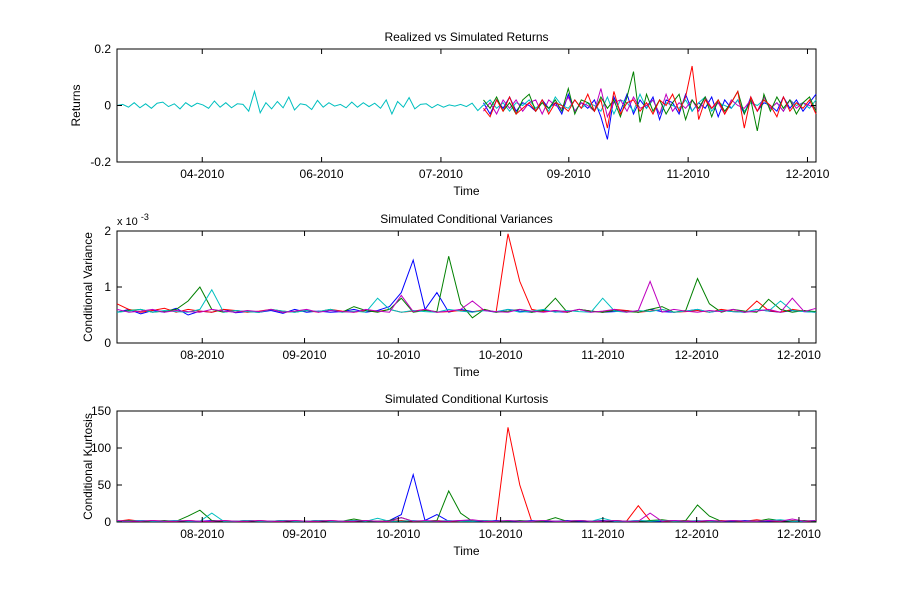 Image resolution: width=901 pixels, height=600 pixels. What do you see at coordinates (76, 105) in the screenshot?
I see `y-axis-label: Returns` at bounding box center [76, 105].